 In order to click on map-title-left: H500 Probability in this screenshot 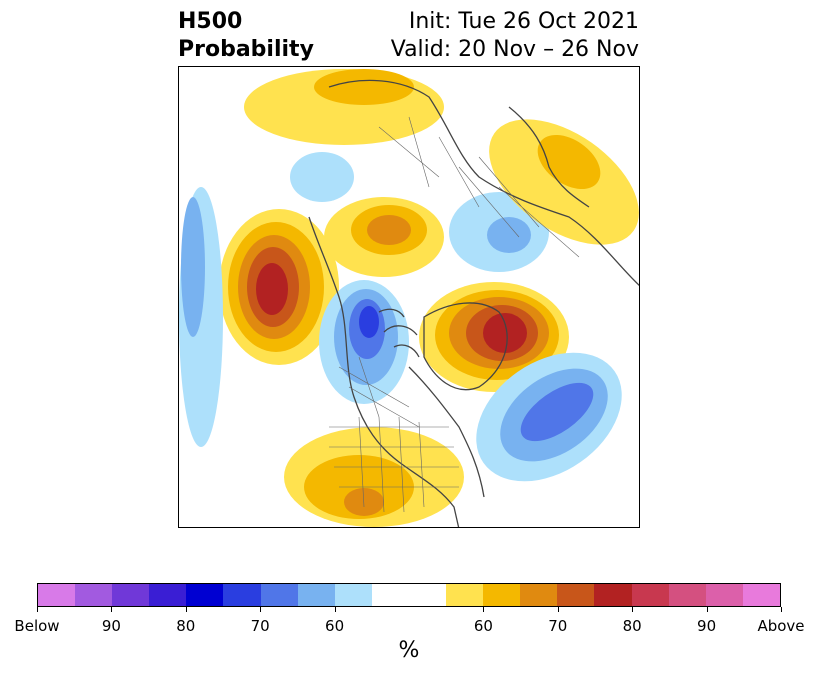, I will do `click(246, 36)`.